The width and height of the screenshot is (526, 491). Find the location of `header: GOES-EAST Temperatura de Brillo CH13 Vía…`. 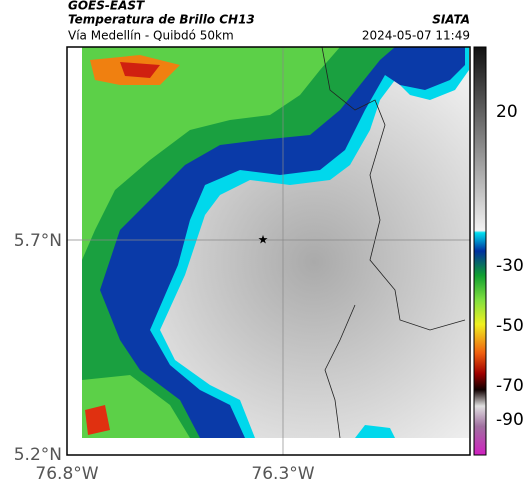

header: GOES-EAST Temperatura de Brillo CH13 Vía… is located at coordinates (269, 21).